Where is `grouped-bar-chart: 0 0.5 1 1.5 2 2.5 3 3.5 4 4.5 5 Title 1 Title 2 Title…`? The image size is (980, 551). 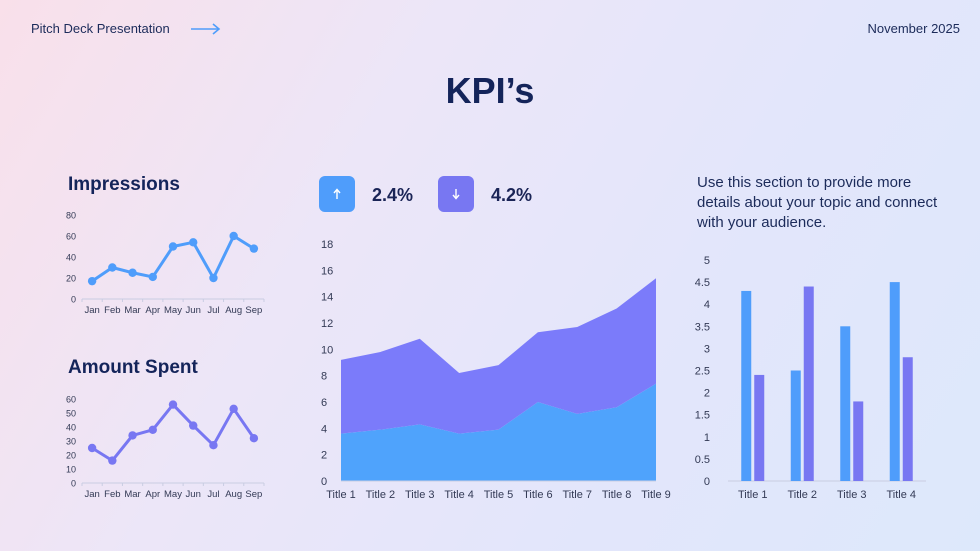 grouped-bar-chart: 0 0.5 1 1.5 2 2.5 3 3.5 4 4.5 5 Title 1 Title 2 Title… is located at coordinates (810, 378).